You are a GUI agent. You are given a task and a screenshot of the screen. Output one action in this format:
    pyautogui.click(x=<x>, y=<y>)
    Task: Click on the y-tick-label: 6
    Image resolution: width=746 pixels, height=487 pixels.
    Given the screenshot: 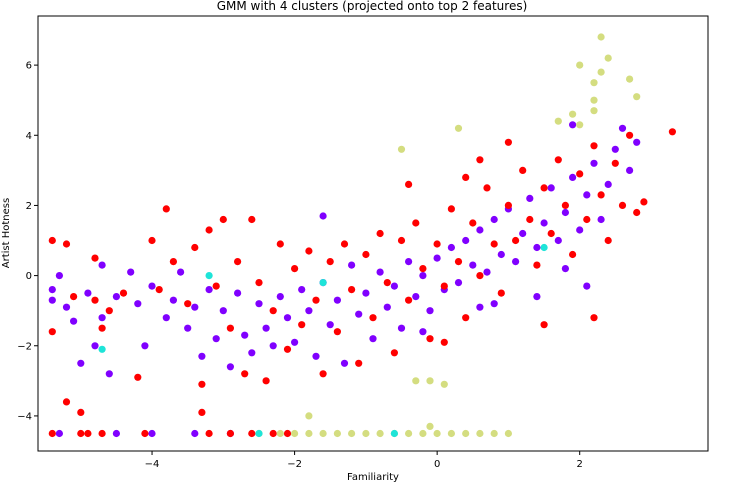 What is the action you would take?
    pyautogui.click(x=29, y=66)
    